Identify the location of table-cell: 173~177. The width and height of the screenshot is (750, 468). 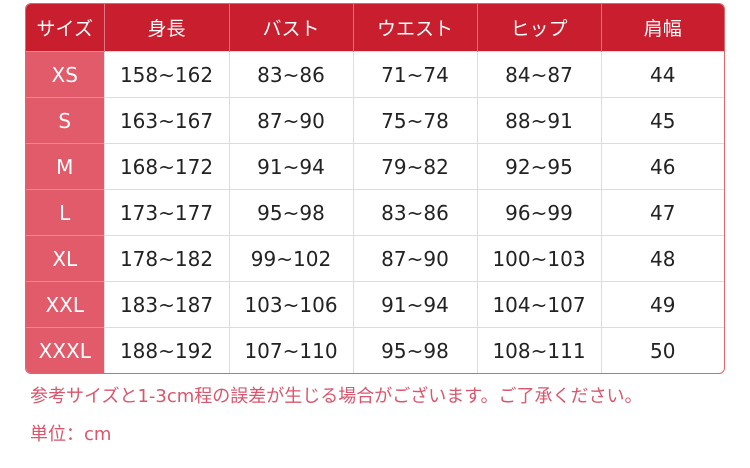
(166, 212).